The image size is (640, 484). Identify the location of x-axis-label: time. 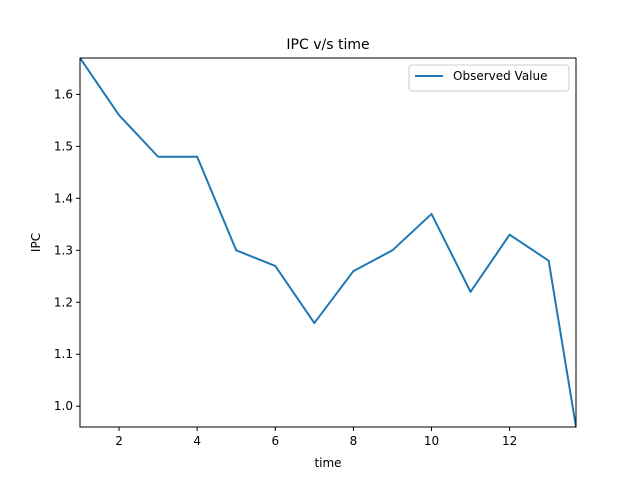
(327, 463).